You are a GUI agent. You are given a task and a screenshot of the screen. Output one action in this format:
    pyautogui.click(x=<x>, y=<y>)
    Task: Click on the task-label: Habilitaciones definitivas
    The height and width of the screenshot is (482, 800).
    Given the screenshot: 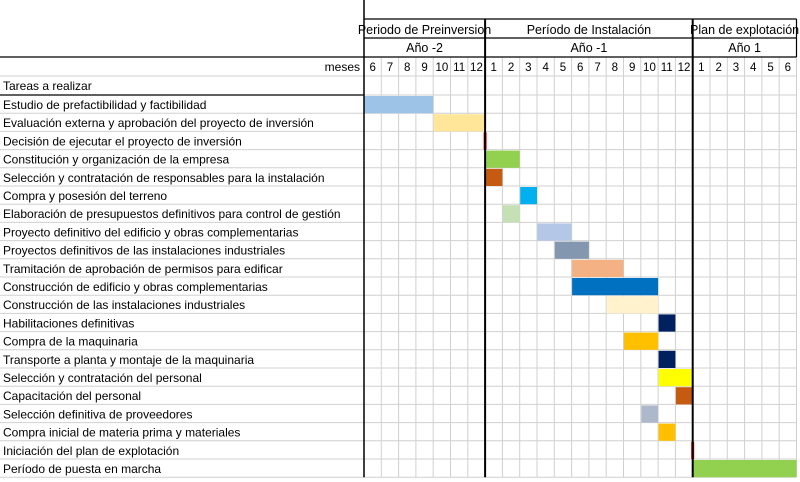 What is the action you would take?
    pyautogui.click(x=68, y=323)
    